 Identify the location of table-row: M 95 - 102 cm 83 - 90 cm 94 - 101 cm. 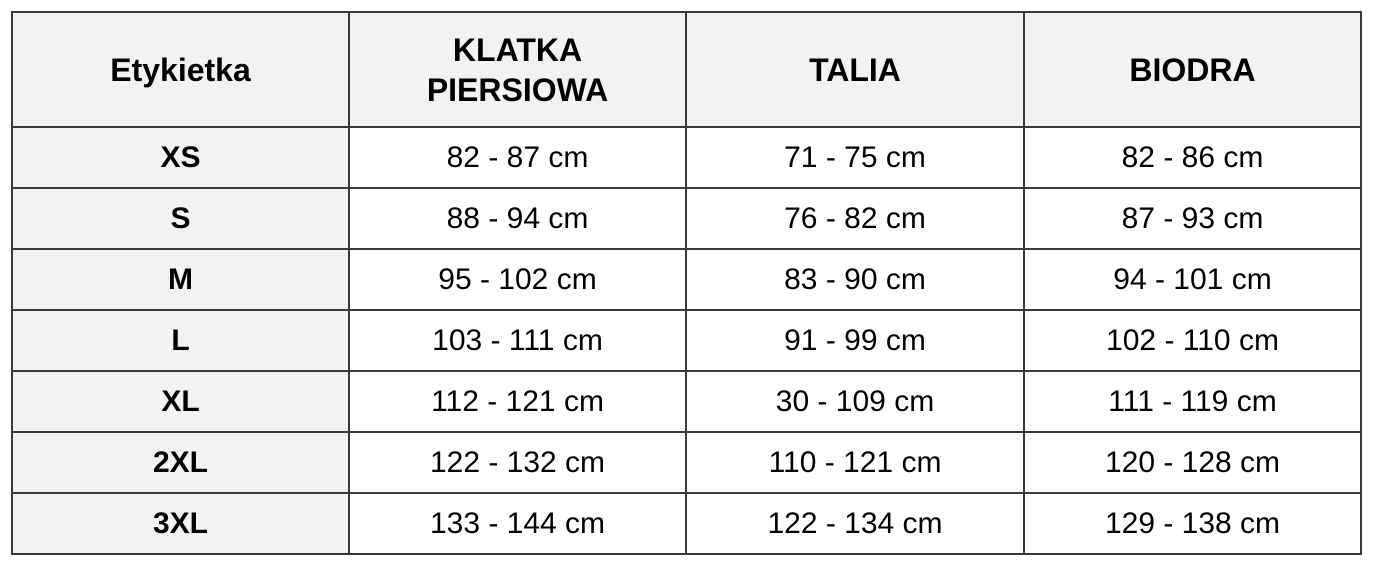
(686, 279).